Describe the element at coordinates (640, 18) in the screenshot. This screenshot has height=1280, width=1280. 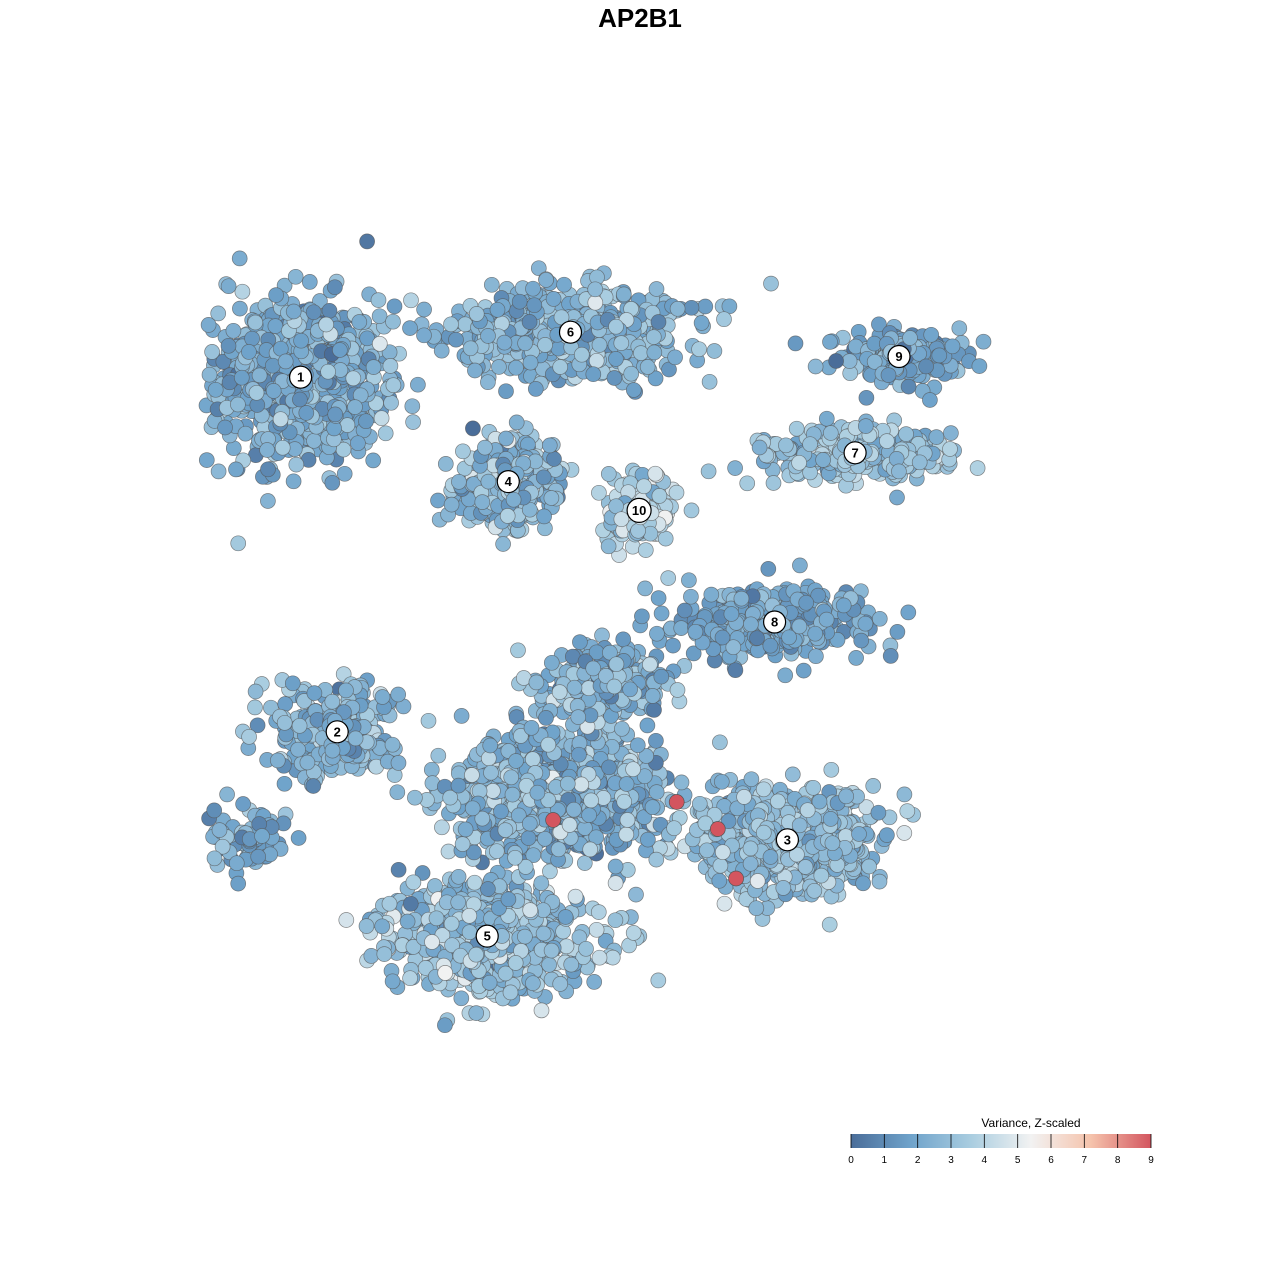
I see `chart-title: AP2B1` at that location.